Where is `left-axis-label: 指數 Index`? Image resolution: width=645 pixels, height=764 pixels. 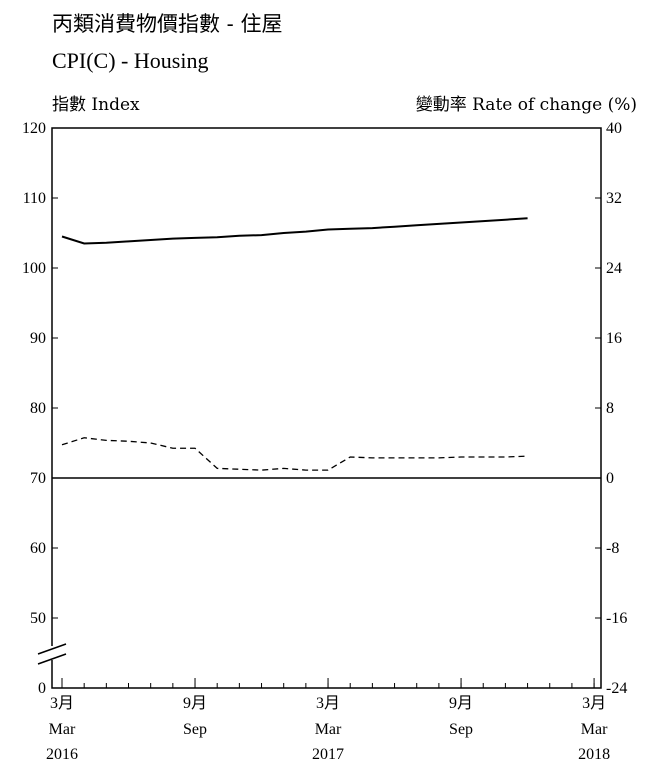
left-axis-label: 指數 Index is located at coordinates (96, 105).